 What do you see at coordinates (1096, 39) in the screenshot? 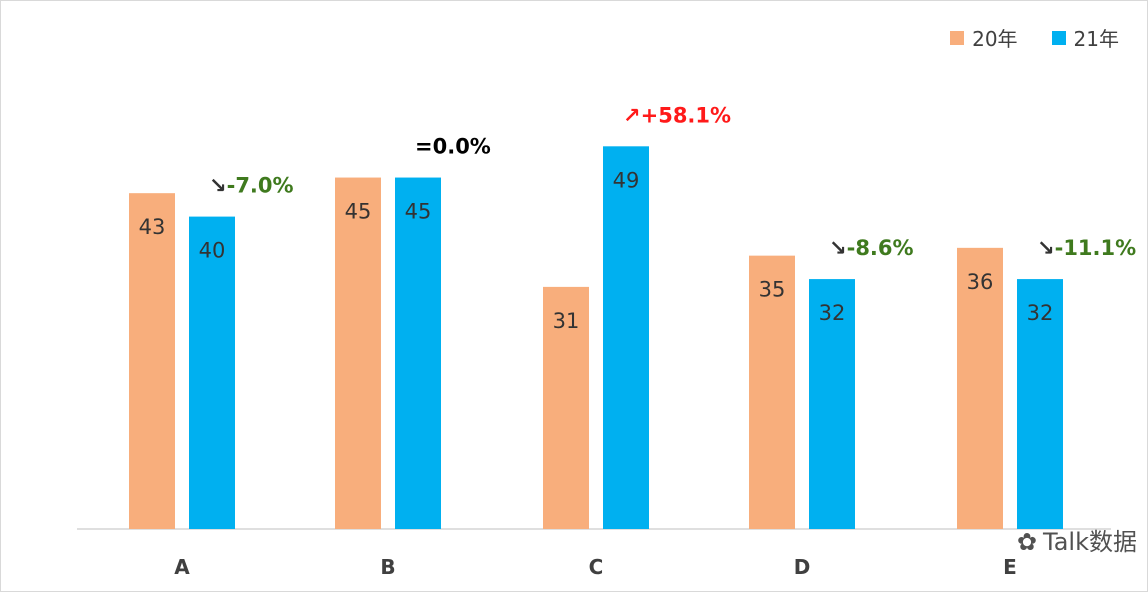
I see `legend-label-21: 21年` at bounding box center [1096, 39].